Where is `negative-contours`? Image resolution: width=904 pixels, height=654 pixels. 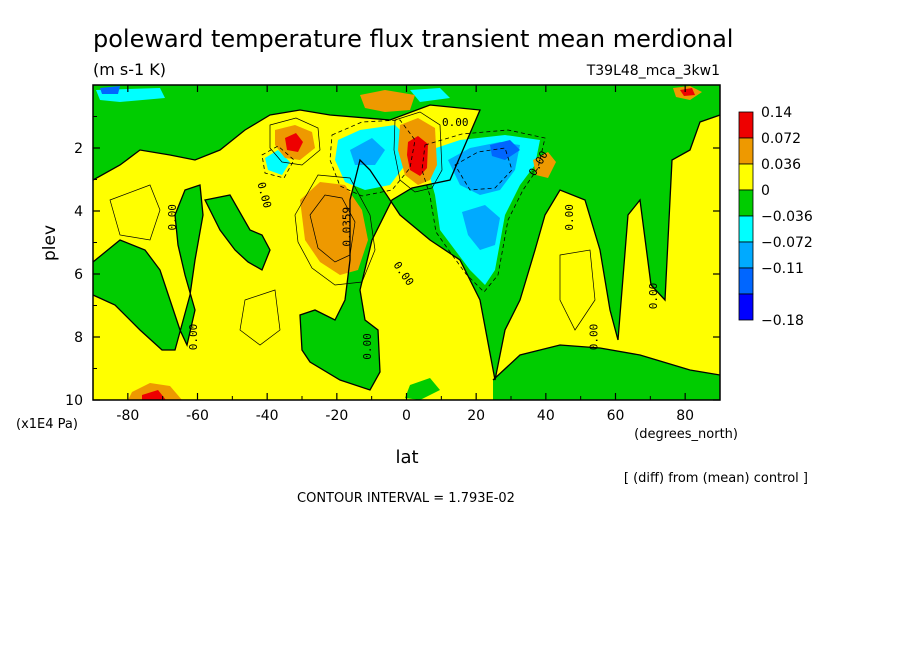
negative-contours is located at coordinates (403, 206).